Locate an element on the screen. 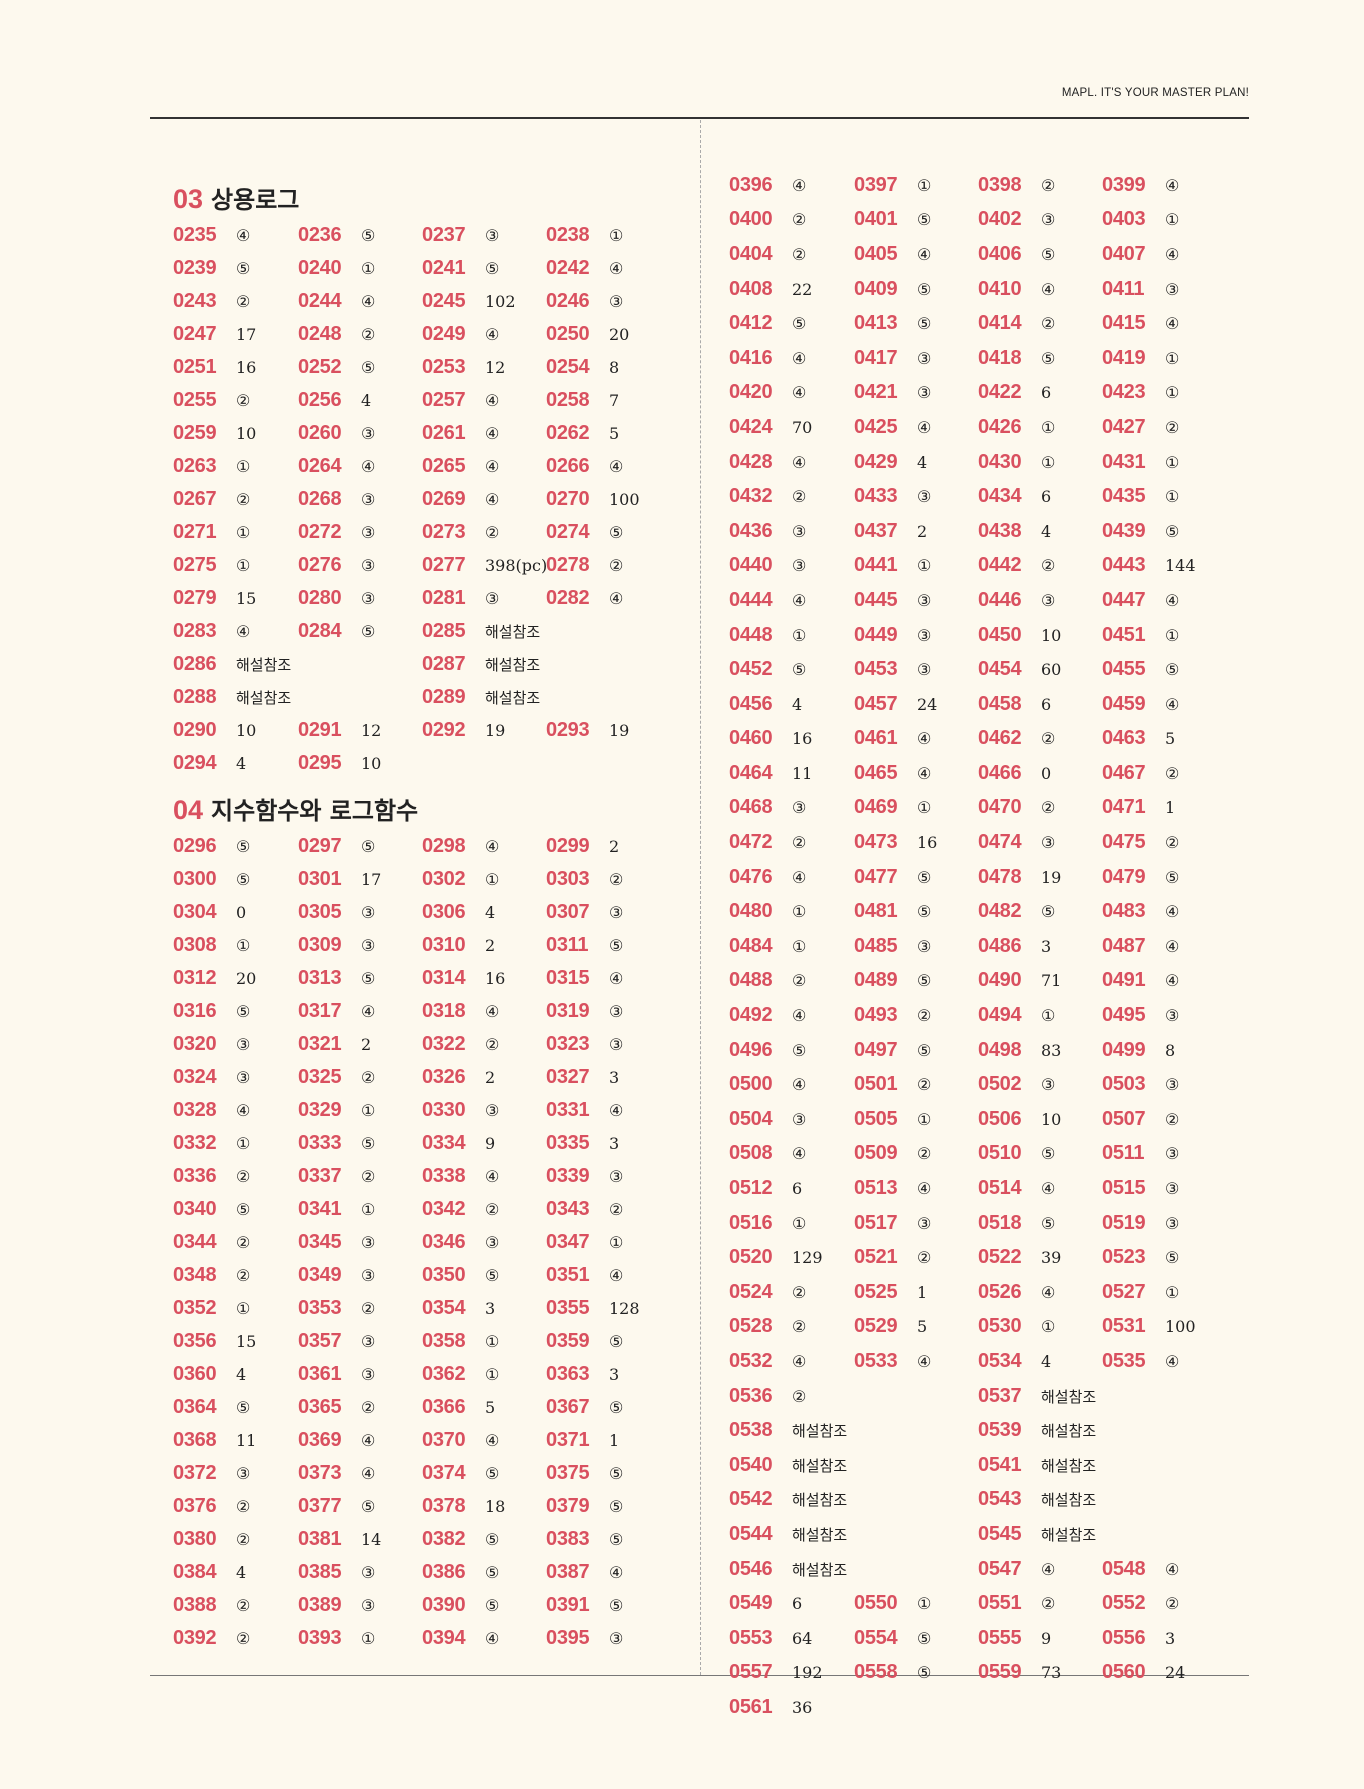  answer-entry: 0331 ④ is located at coordinates (584, 1110).